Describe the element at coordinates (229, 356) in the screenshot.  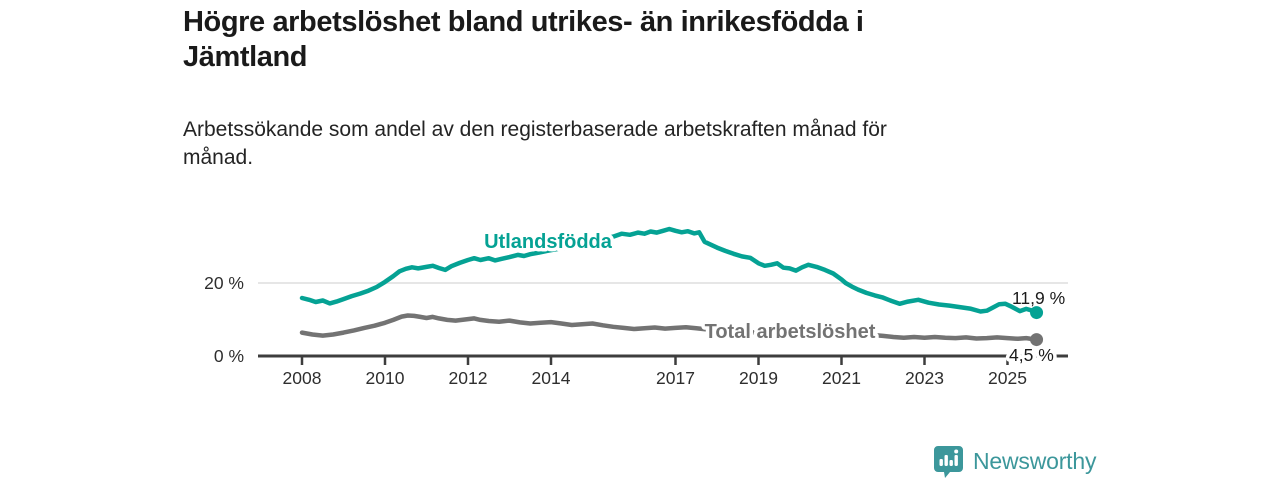
I see `y-tick-label: 0 %` at that location.